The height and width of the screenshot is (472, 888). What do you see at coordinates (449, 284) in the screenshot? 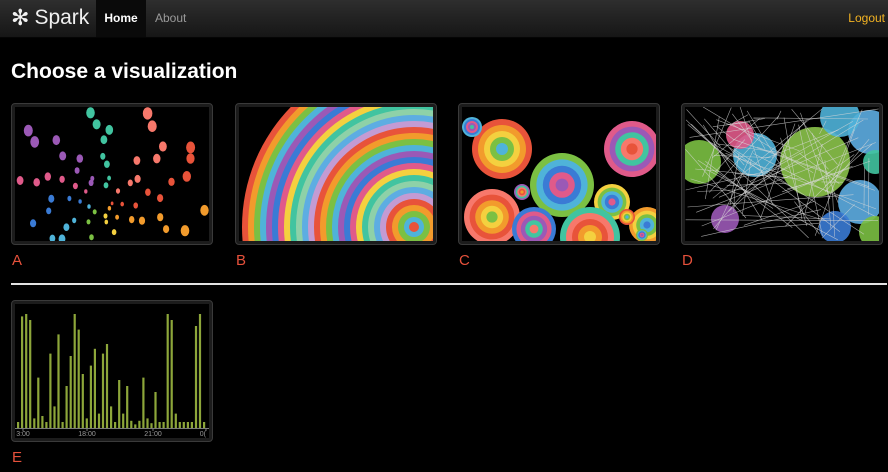
I see `section-divider` at bounding box center [449, 284].